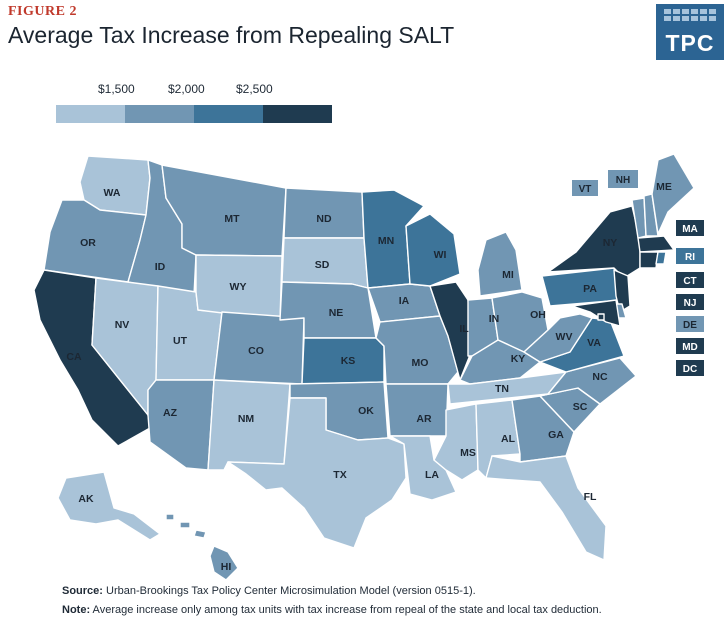 The height and width of the screenshot is (635, 728). What do you see at coordinates (601, 317) in the screenshot?
I see `state-dc` at bounding box center [601, 317].